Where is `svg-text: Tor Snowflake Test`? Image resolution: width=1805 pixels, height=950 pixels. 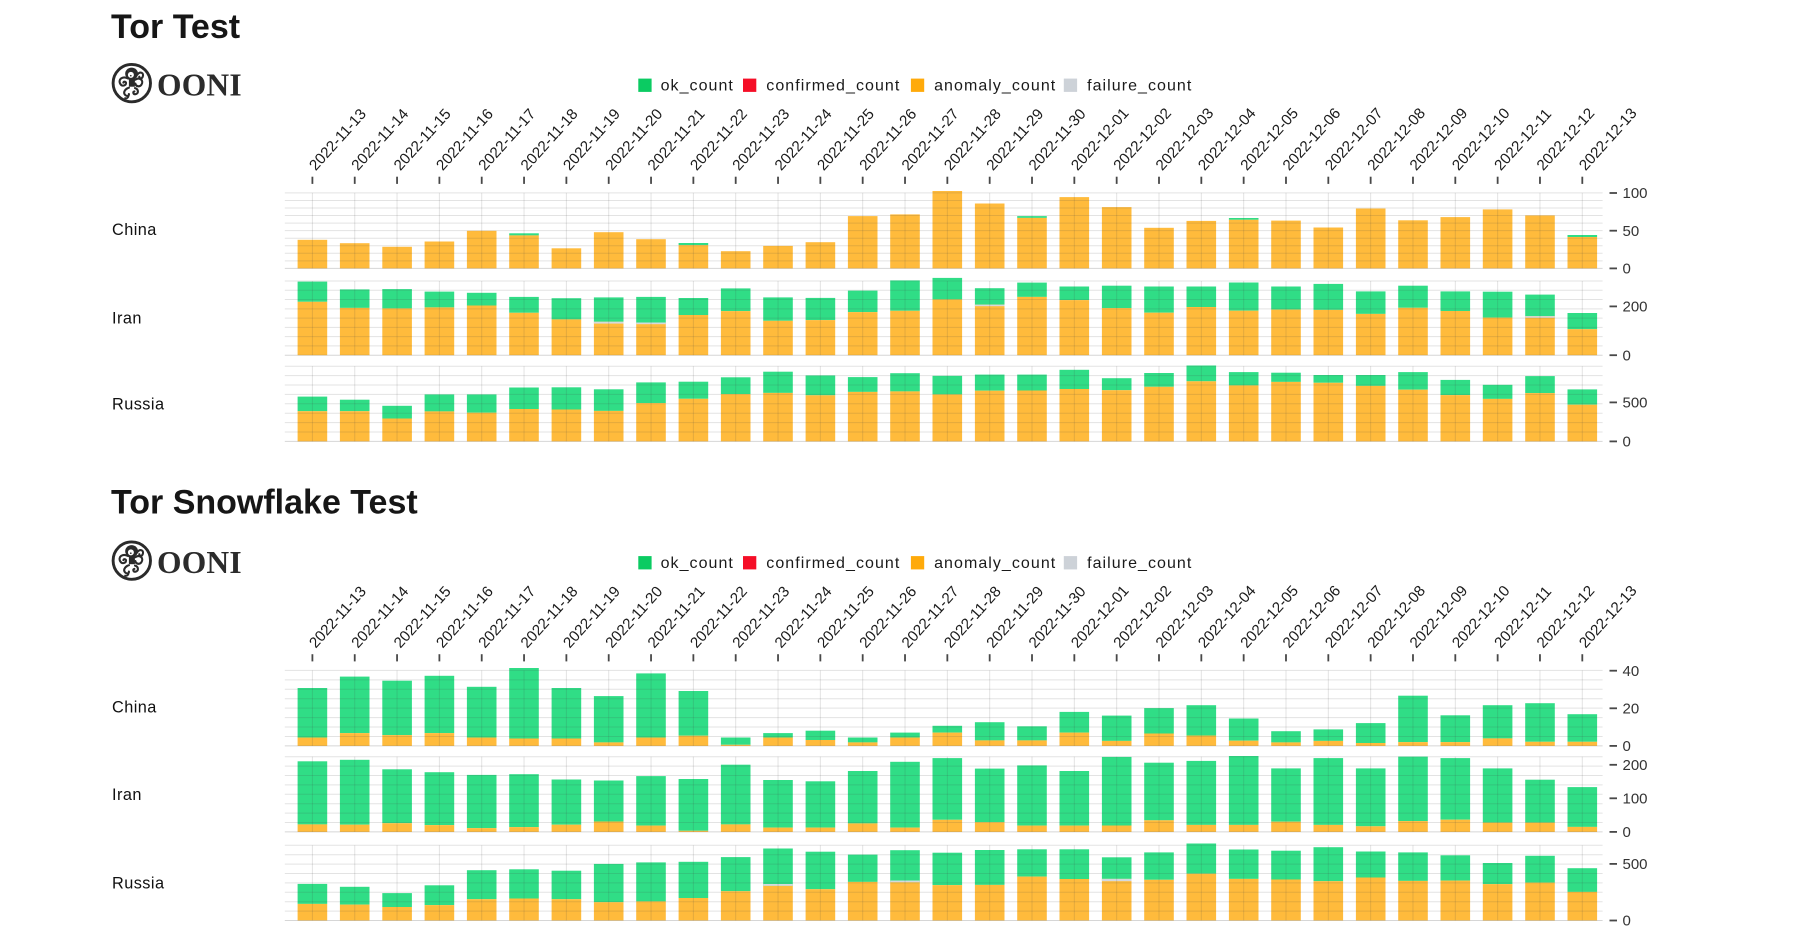
svg-text: Tor Snowflake Test is located at coordinates (264, 502).